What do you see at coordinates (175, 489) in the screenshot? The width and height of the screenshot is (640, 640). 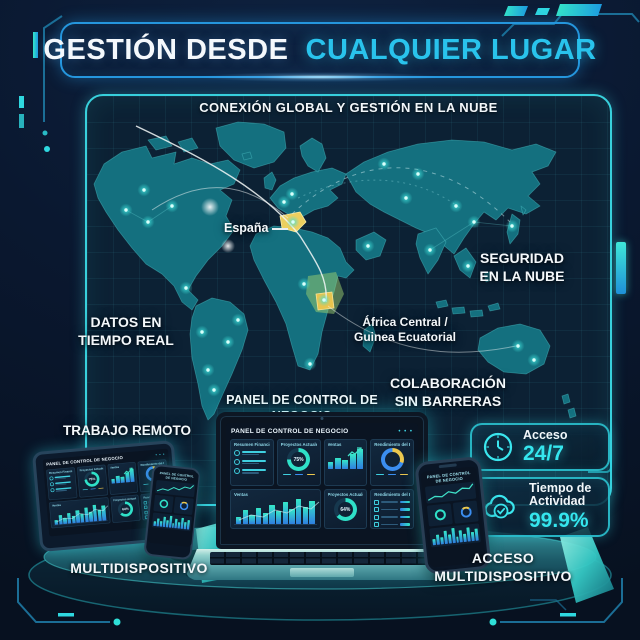 I see `phone-line-chart` at bounding box center [175, 489].